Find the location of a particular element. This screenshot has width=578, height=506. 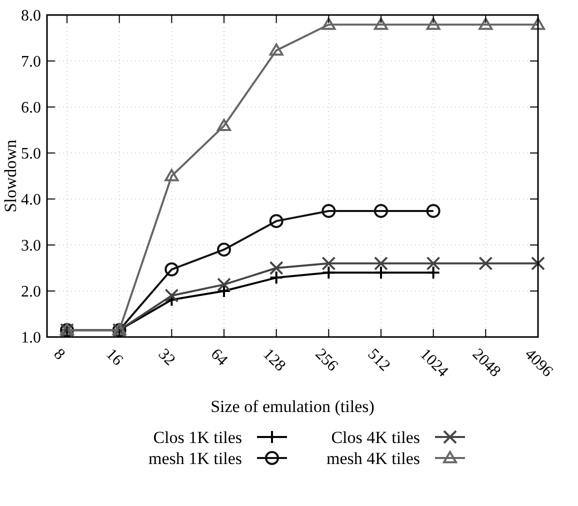

legend-label: Clos 1K tiles is located at coordinates (197, 437).